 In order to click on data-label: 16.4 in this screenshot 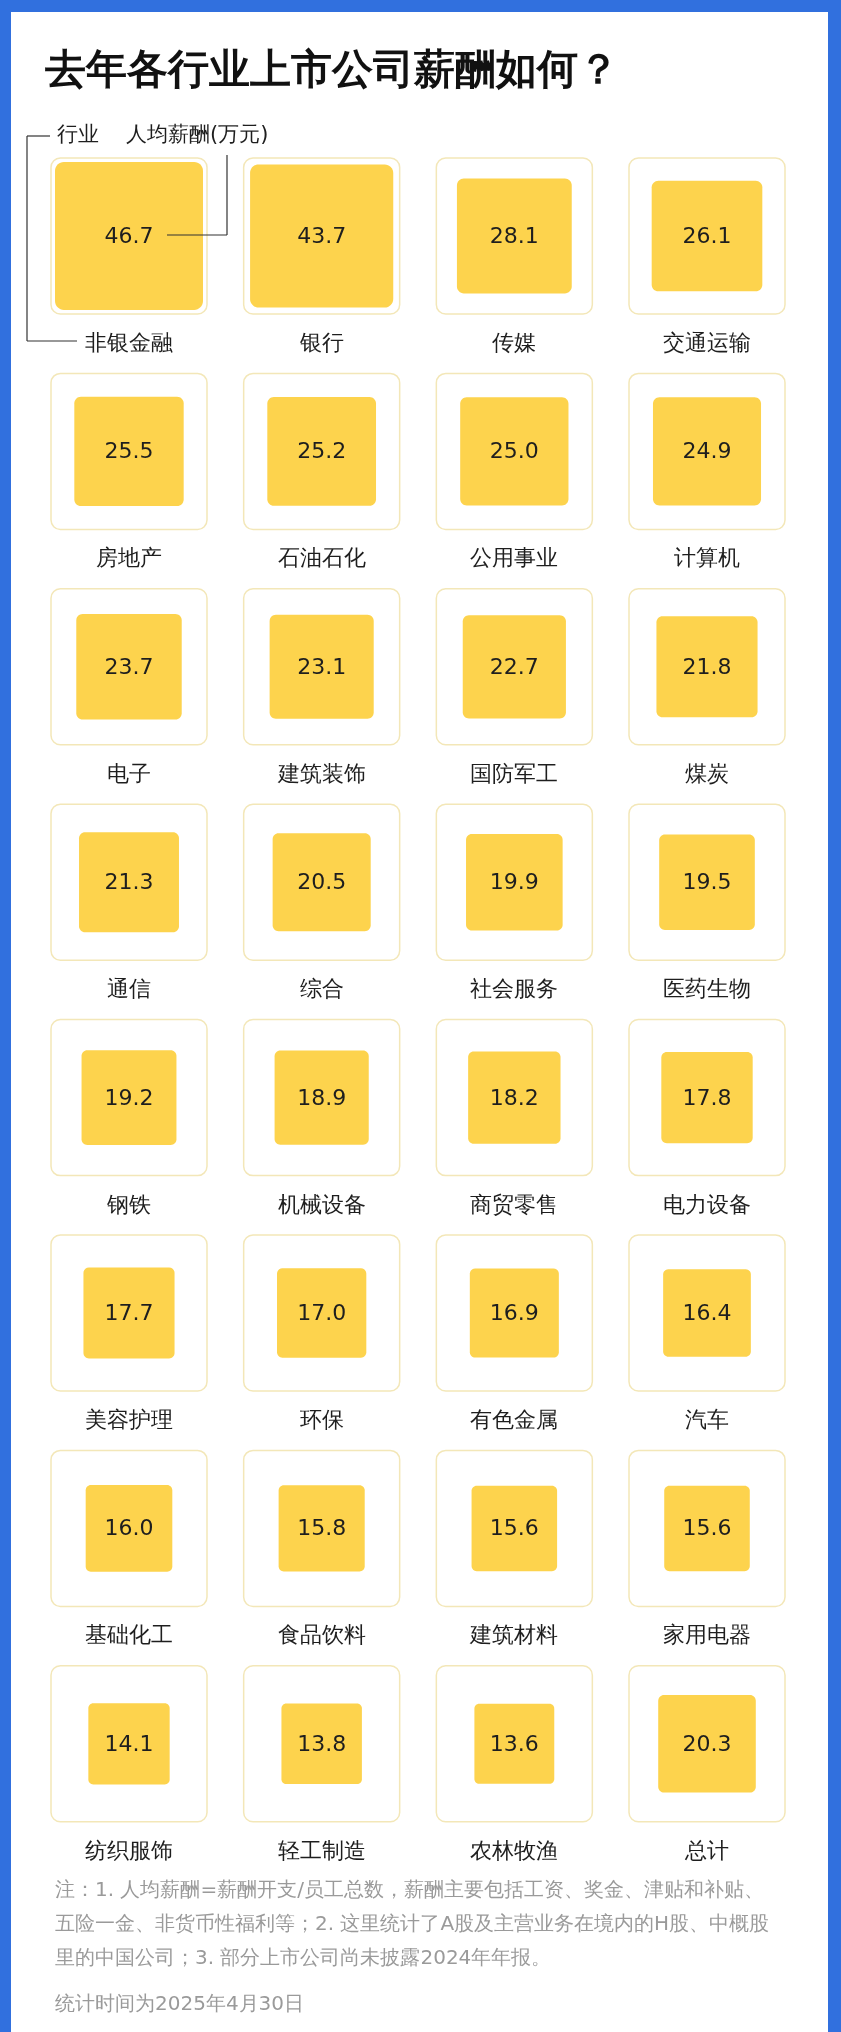, I will do `click(707, 1312)`.